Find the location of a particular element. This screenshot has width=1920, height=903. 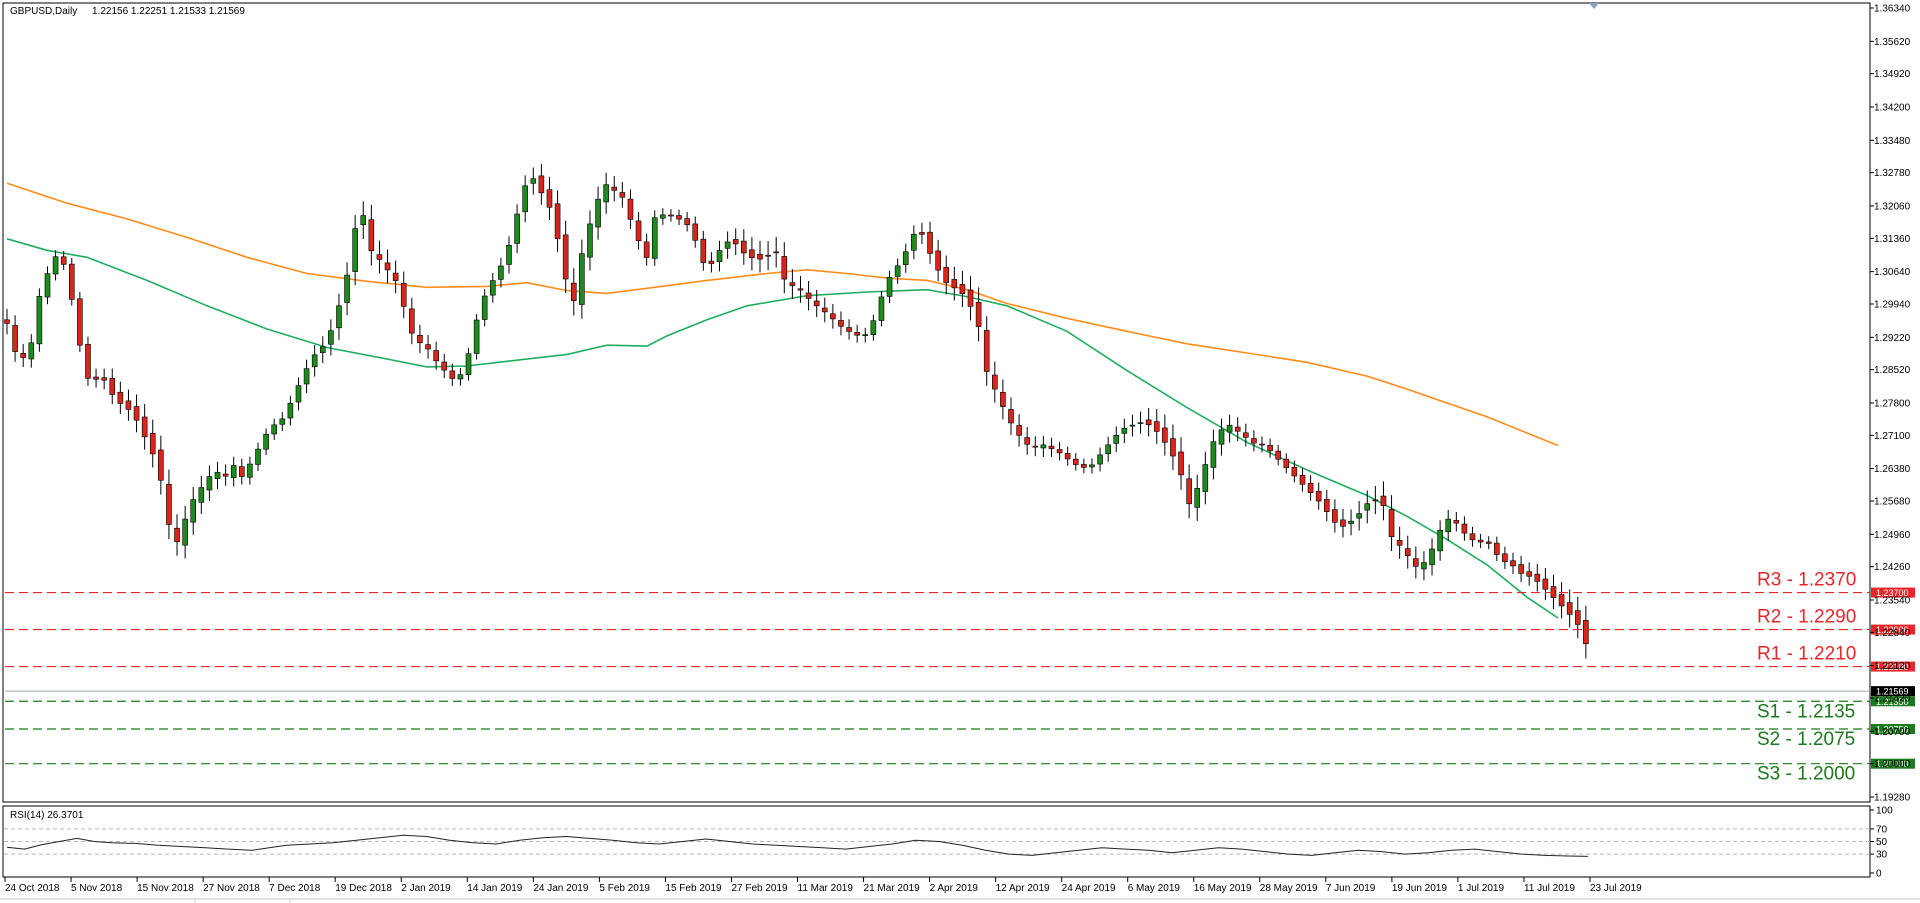

time-tick-label: 21 Mar 2019 is located at coordinates (892, 888).